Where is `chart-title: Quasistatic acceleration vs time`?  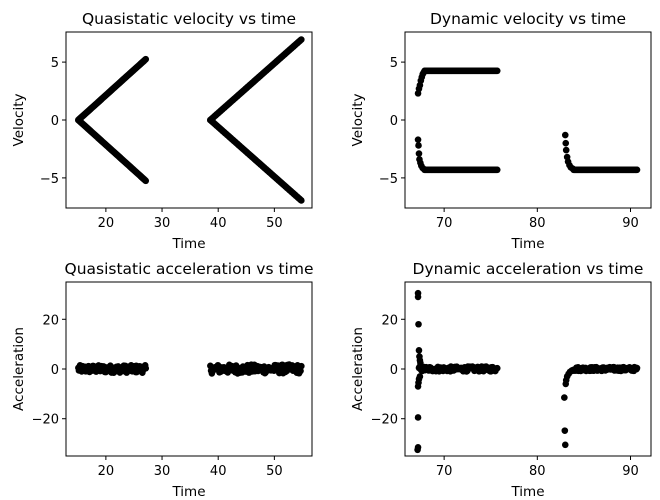 chart-title: Quasistatic acceleration vs time is located at coordinates (189, 269).